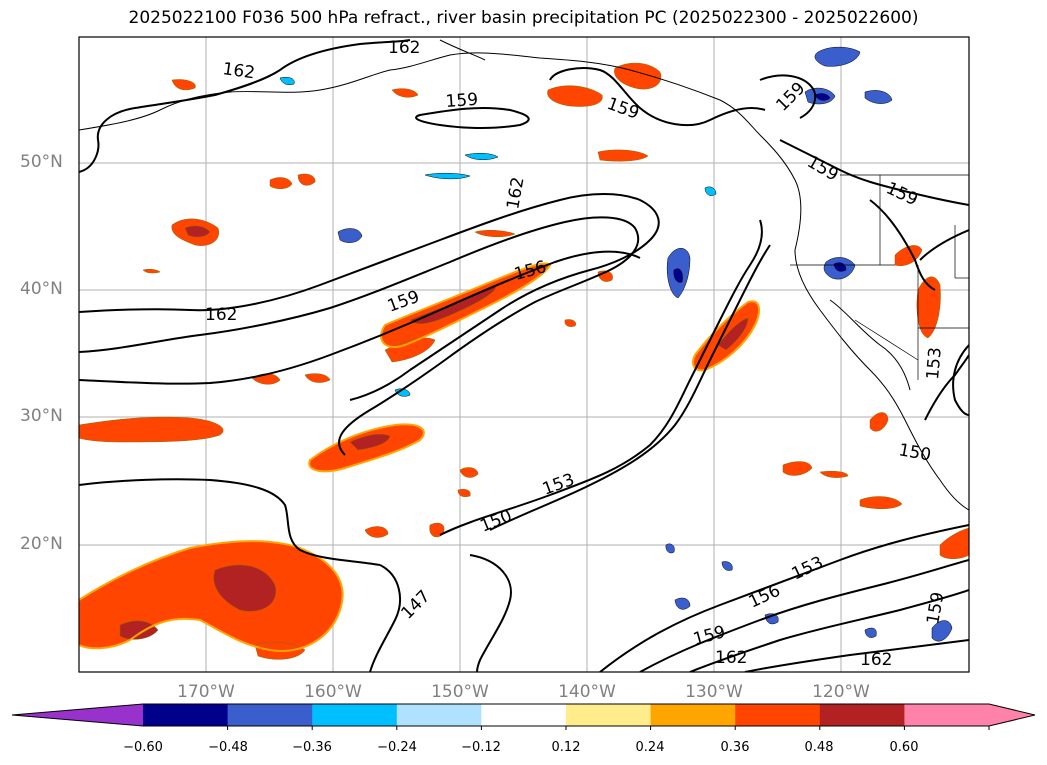 Image resolution: width=1047 pixels, height=765 pixels. What do you see at coordinates (934, 363) in the screenshot?
I see `contour-label: 153` at bounding box center [934, 363].